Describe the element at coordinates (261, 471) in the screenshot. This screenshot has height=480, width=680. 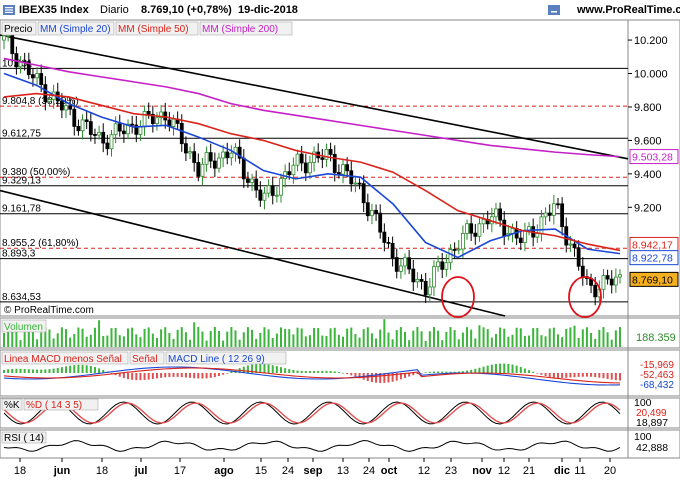
I see `x-tick-label: 15` at that location.